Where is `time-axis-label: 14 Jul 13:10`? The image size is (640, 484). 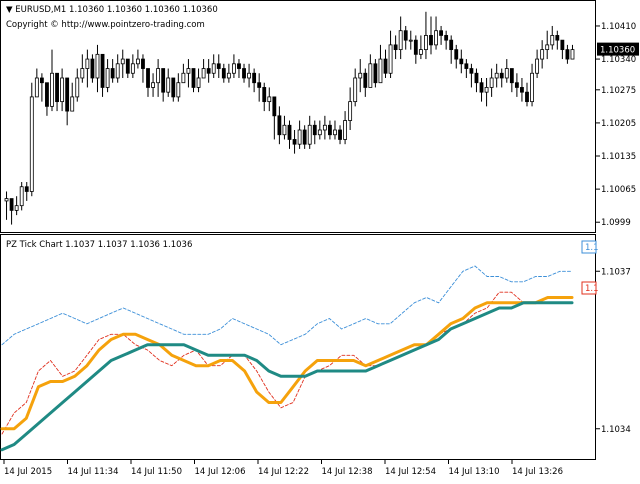
time-axis-label: 14 Jul 13:10 is located at coordinates (474, 472).